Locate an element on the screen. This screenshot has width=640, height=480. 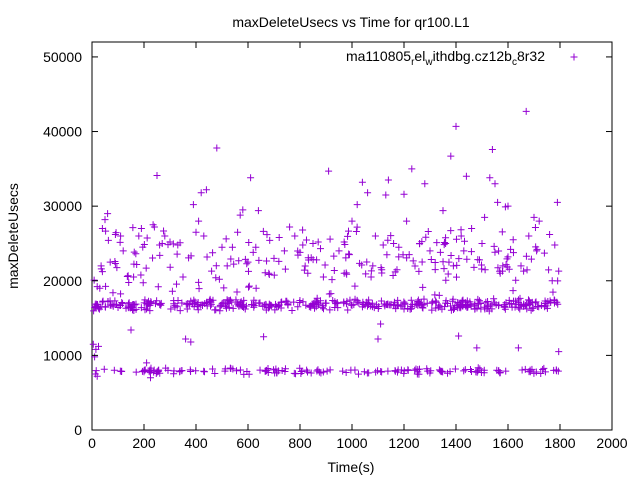
legend-marker is located at coordinates (574, 57).